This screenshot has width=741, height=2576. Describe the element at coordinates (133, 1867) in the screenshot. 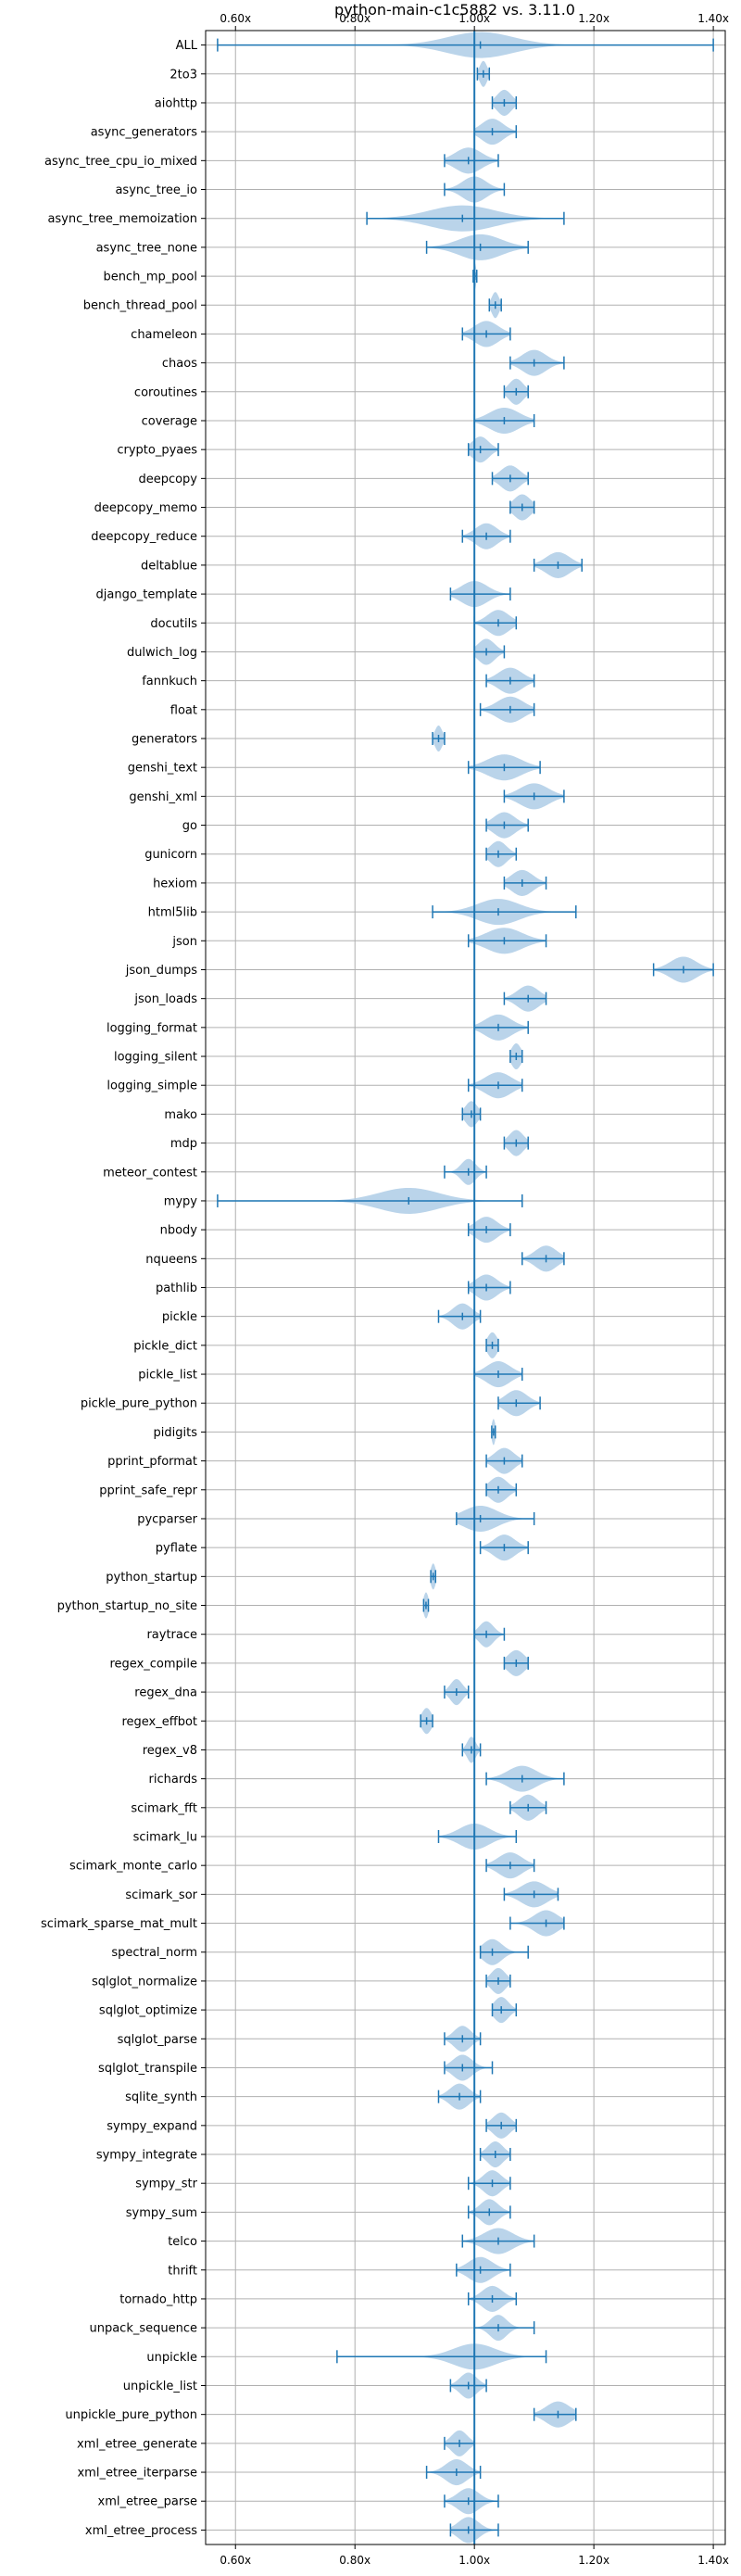

I see `category-label: scimark_monte_carlo` at that location.